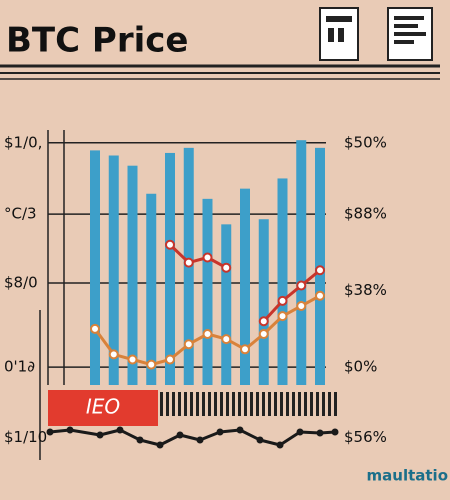 The image size is (450, 500). I want to click on y2-tick-label: $38%, so click(365, 290).